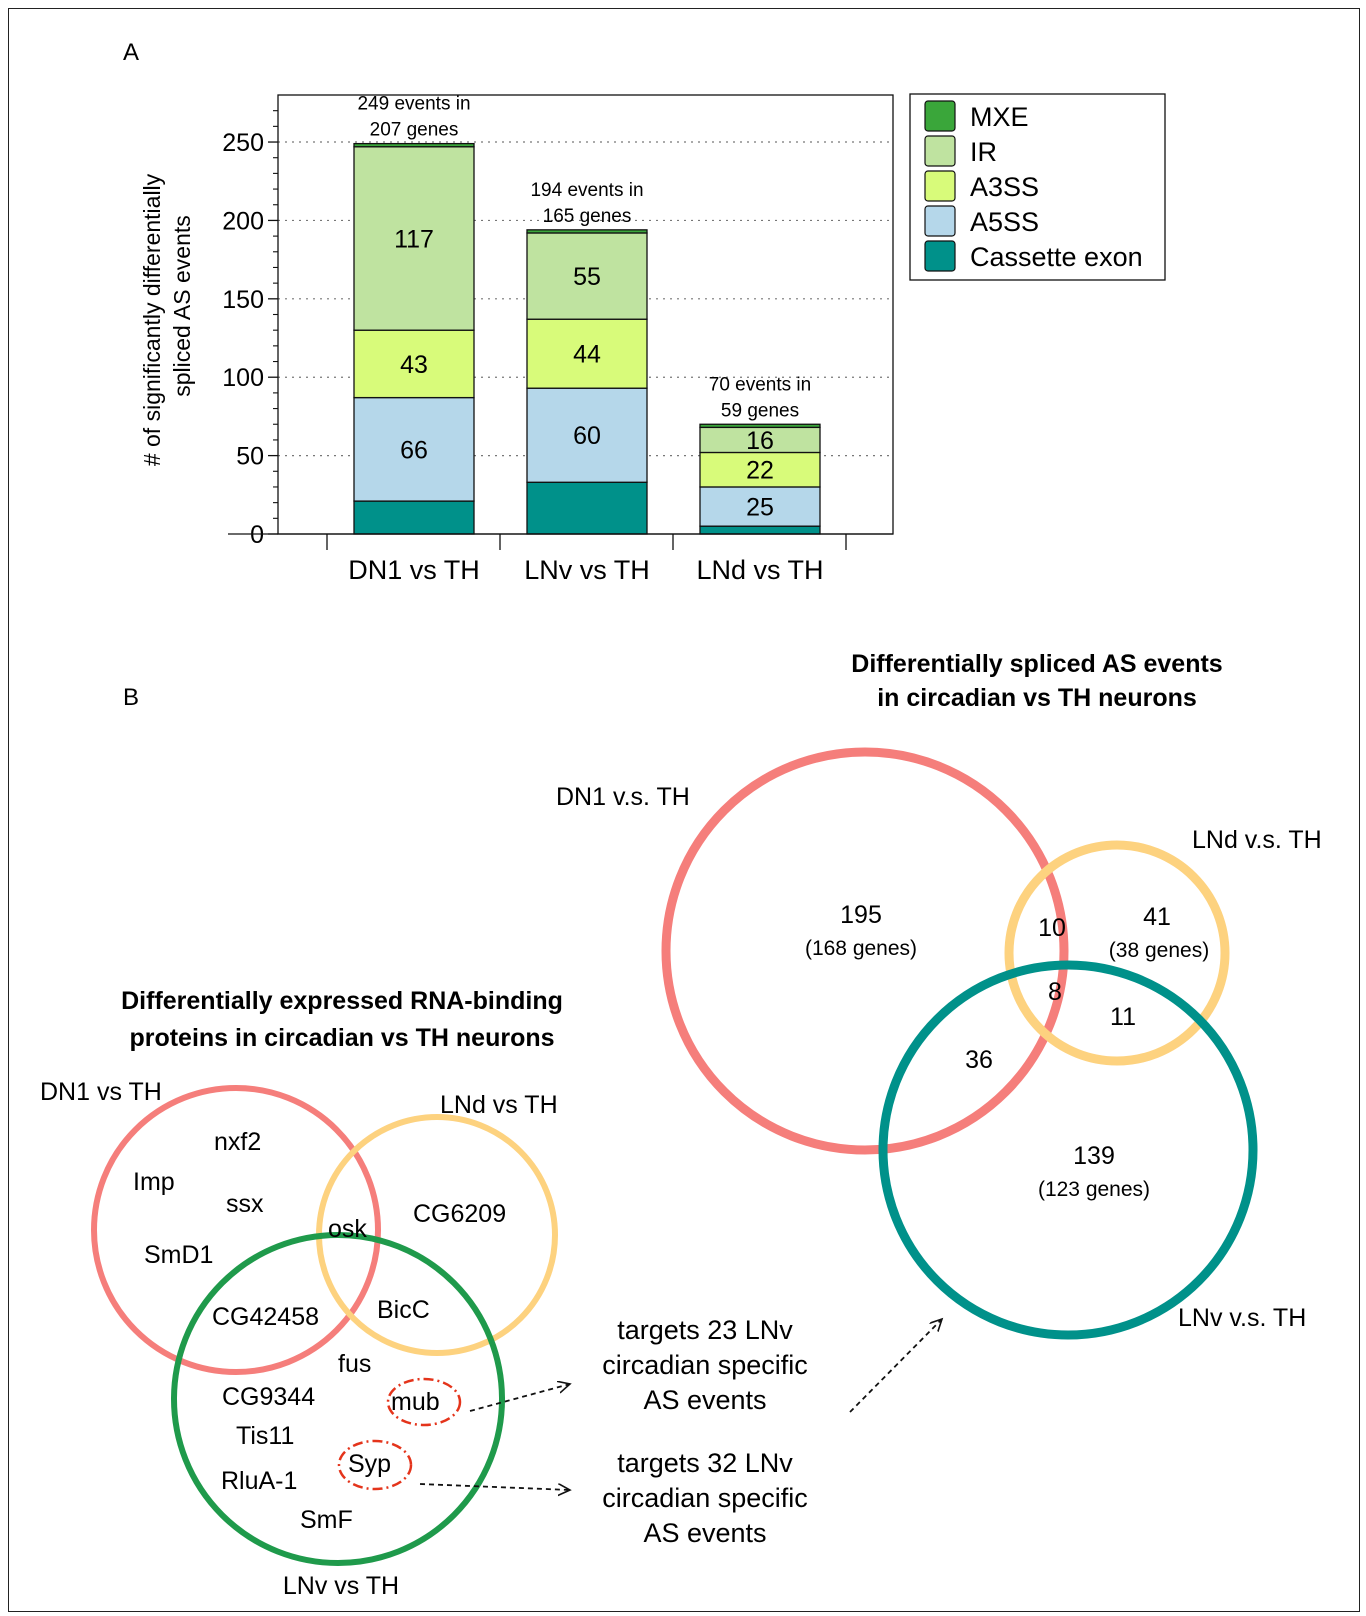 Image resolution: width=1366 pixels, height=1616 pixels. Describe the element at coordinates (895, 1366) in the screenshot. I see `arrow-to-as-venn` at that location.